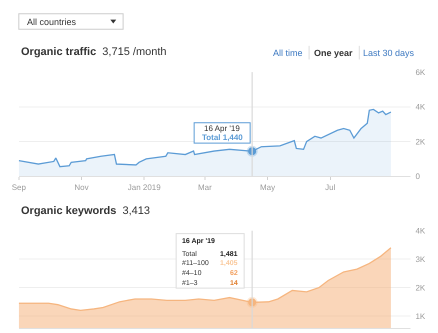 This screenshot has width=438, height=333. Describe the element at coordinates (58, 52) in the screenshot. I see `chart-title: Organic traffic` at that location.